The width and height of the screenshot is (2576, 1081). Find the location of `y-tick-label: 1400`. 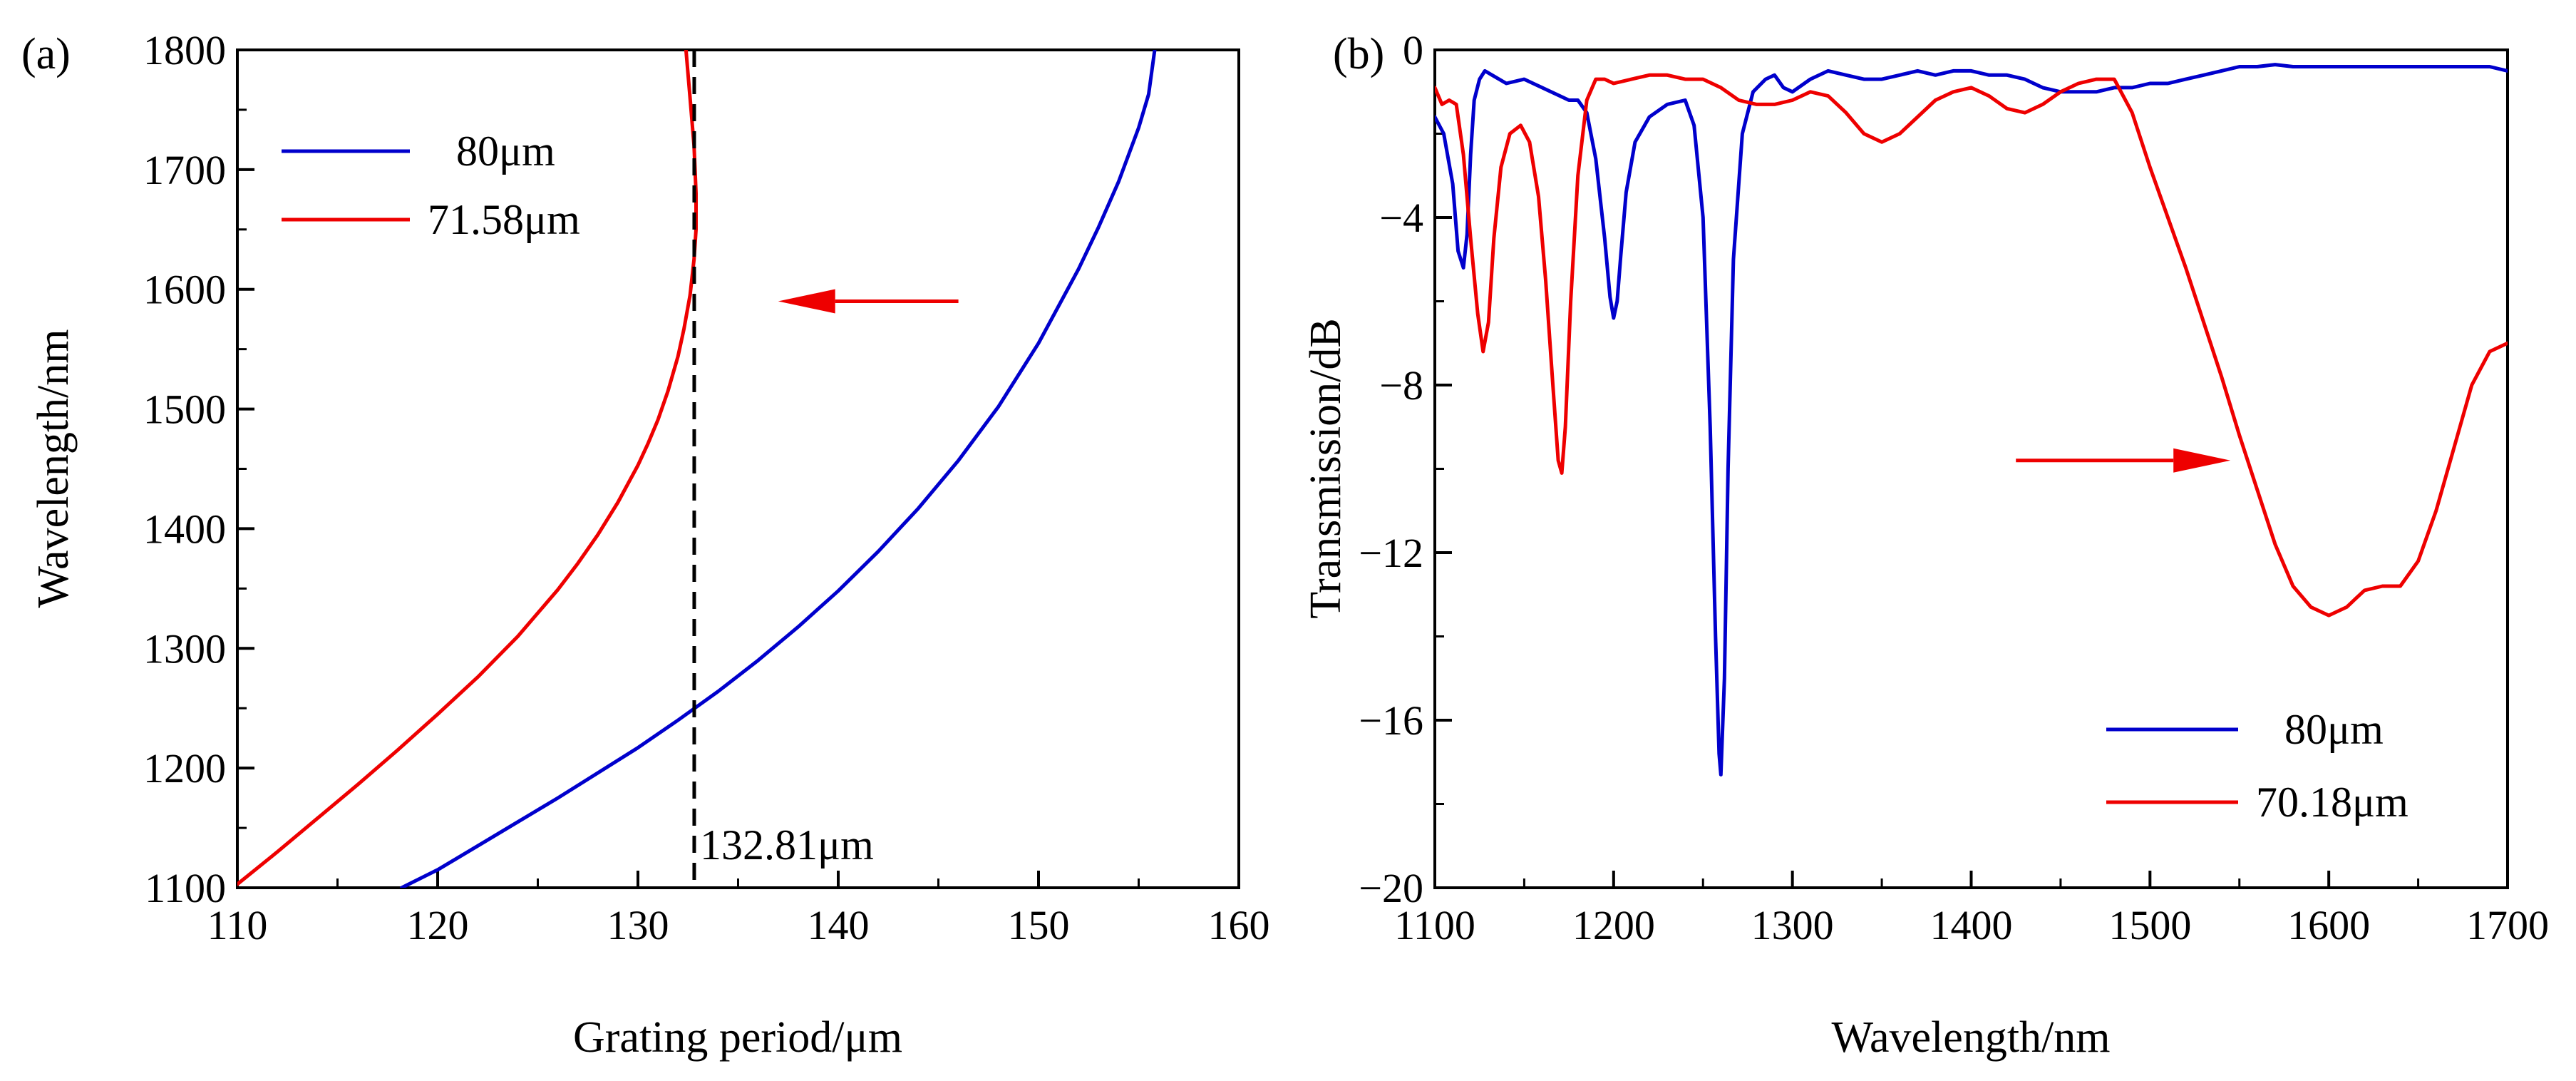

y-tick-label: 1400 is located at coordinates (184, 529).